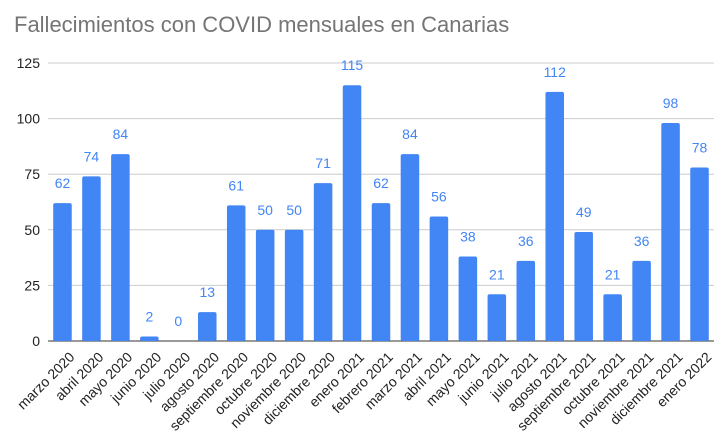  What do you see at coordinates (468, 236) in the screenshot?
I see `data-label: 38` at bounding box center [468, 236].